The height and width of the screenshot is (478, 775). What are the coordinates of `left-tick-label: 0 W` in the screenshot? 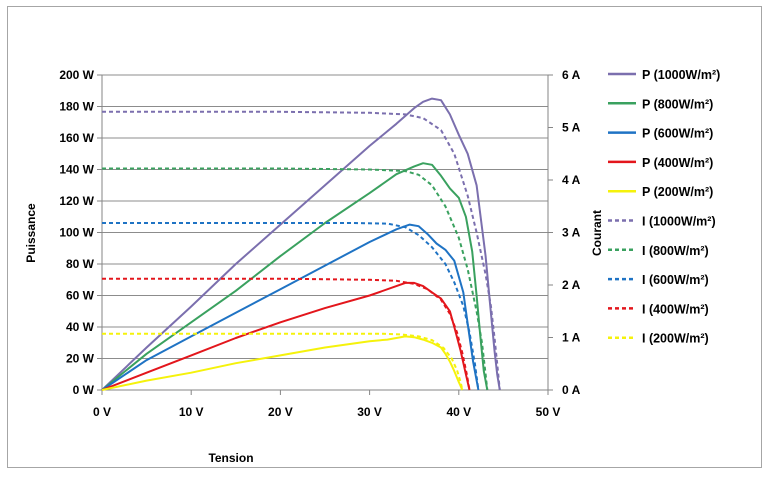 It's located at (84, 390).